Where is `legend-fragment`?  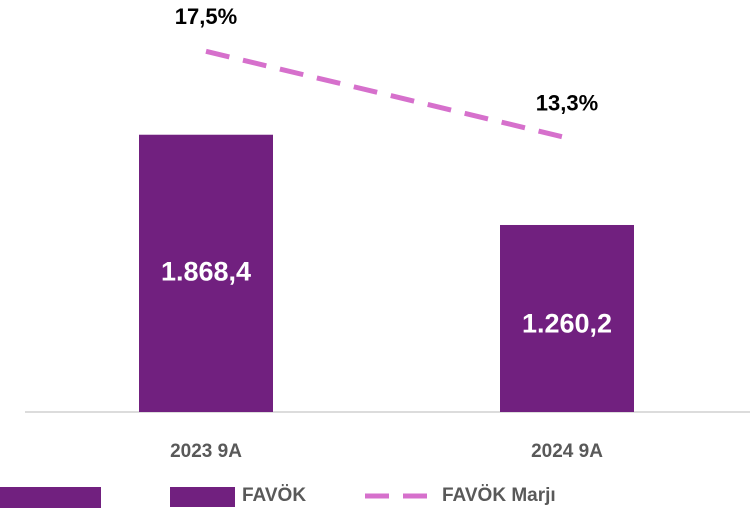 legend-fragment is located at coordinates (50, 497).